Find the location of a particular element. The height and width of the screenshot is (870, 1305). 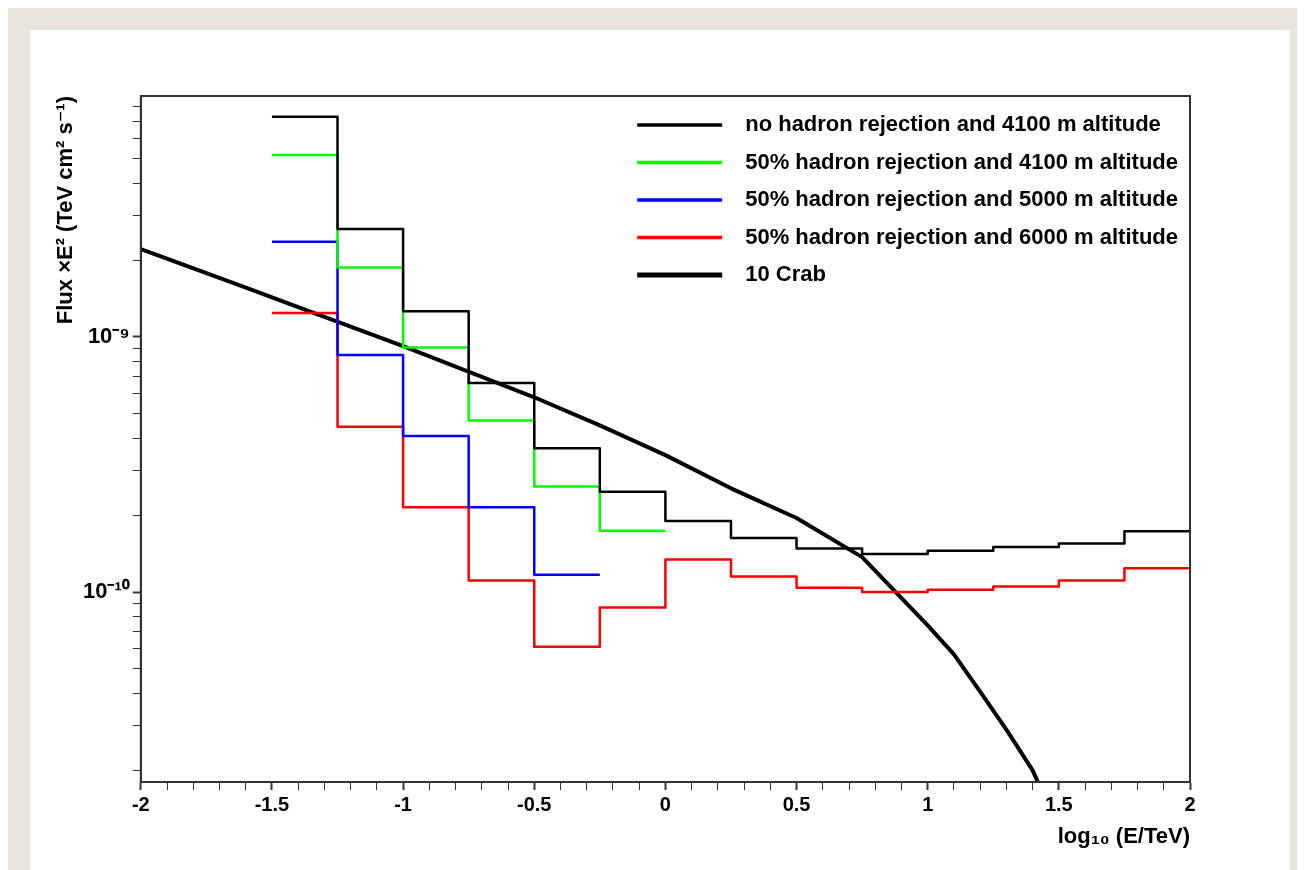

legend-label: 50% hadron rejection and 4100 m altitude is located at coordinates (961, 161).